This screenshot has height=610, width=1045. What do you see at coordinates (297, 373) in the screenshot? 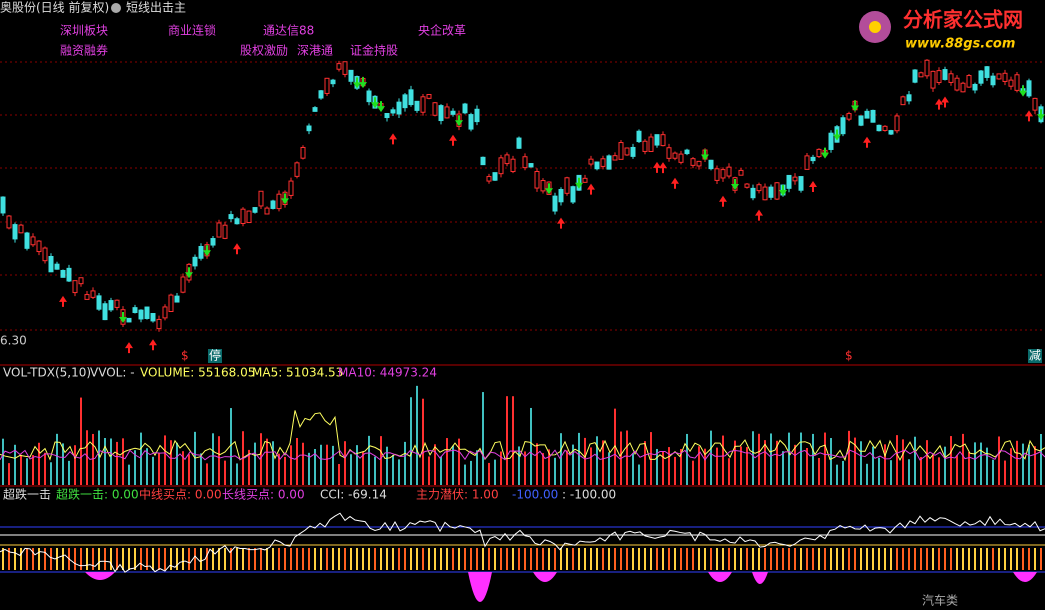
I see `ma5: MA5: 51034.53` at bounding box center [297, 373].